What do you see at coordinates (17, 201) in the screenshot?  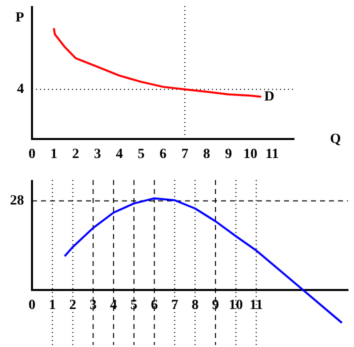 I see `text: 28` at bounding box center [17, 201].